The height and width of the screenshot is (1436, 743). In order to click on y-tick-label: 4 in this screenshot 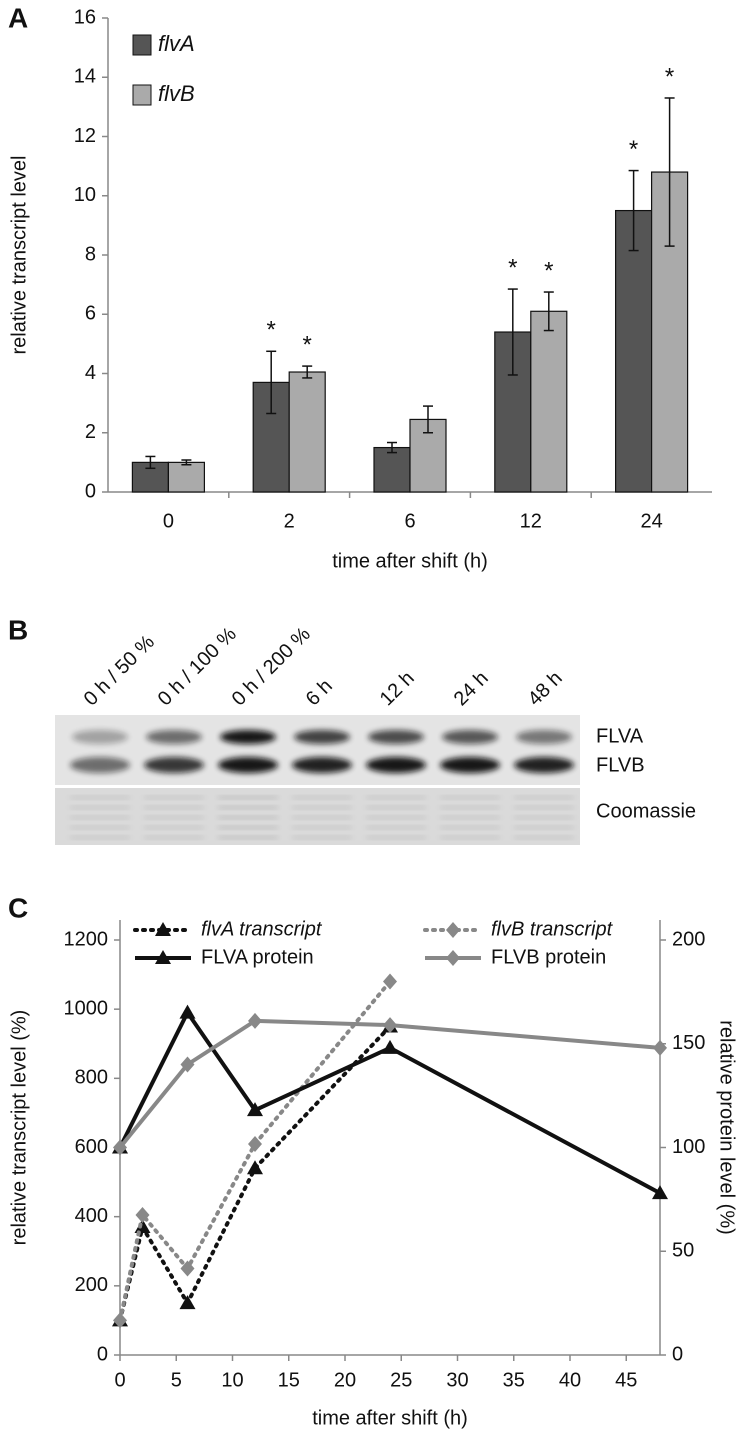, I will do `click(90, 373)`.